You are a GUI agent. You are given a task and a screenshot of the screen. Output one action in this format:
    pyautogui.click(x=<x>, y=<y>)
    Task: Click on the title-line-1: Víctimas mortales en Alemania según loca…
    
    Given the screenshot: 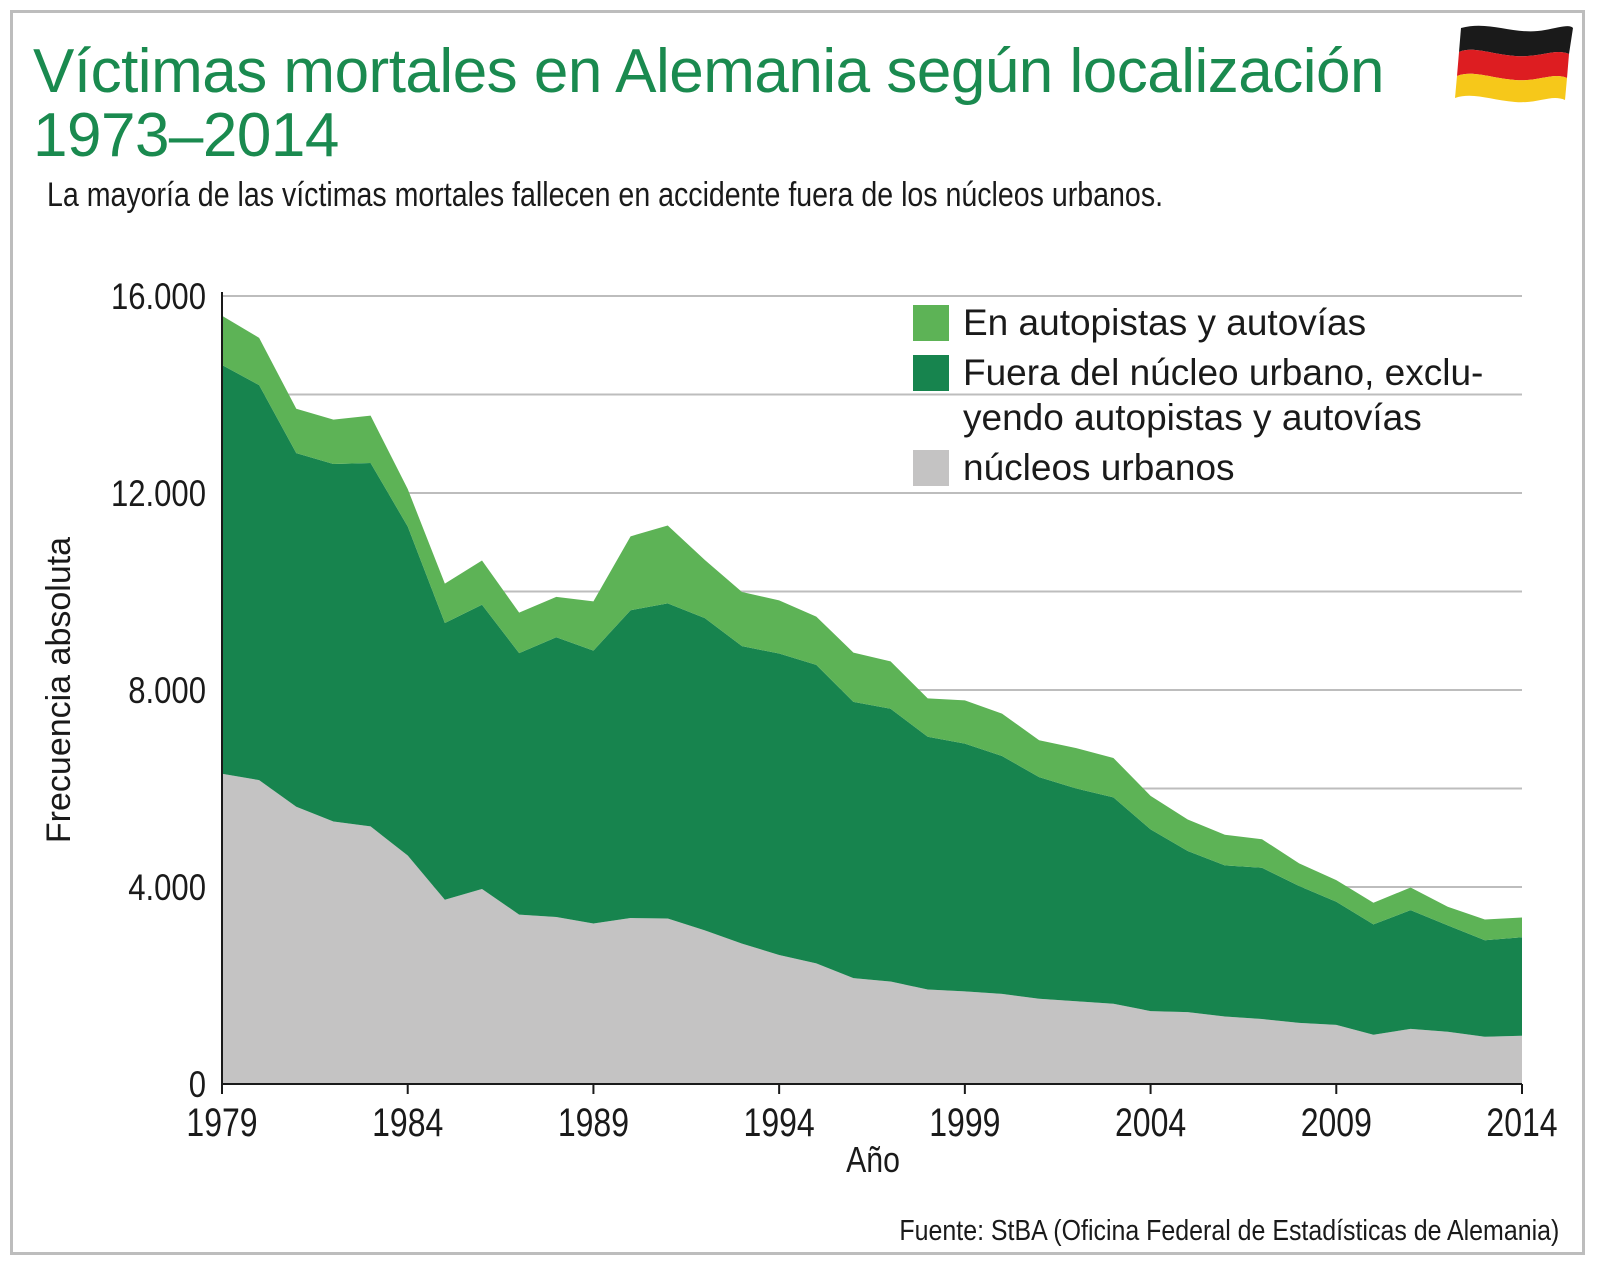 What is the action you would take?
    pyautogui.click(x=709, y=71)
    